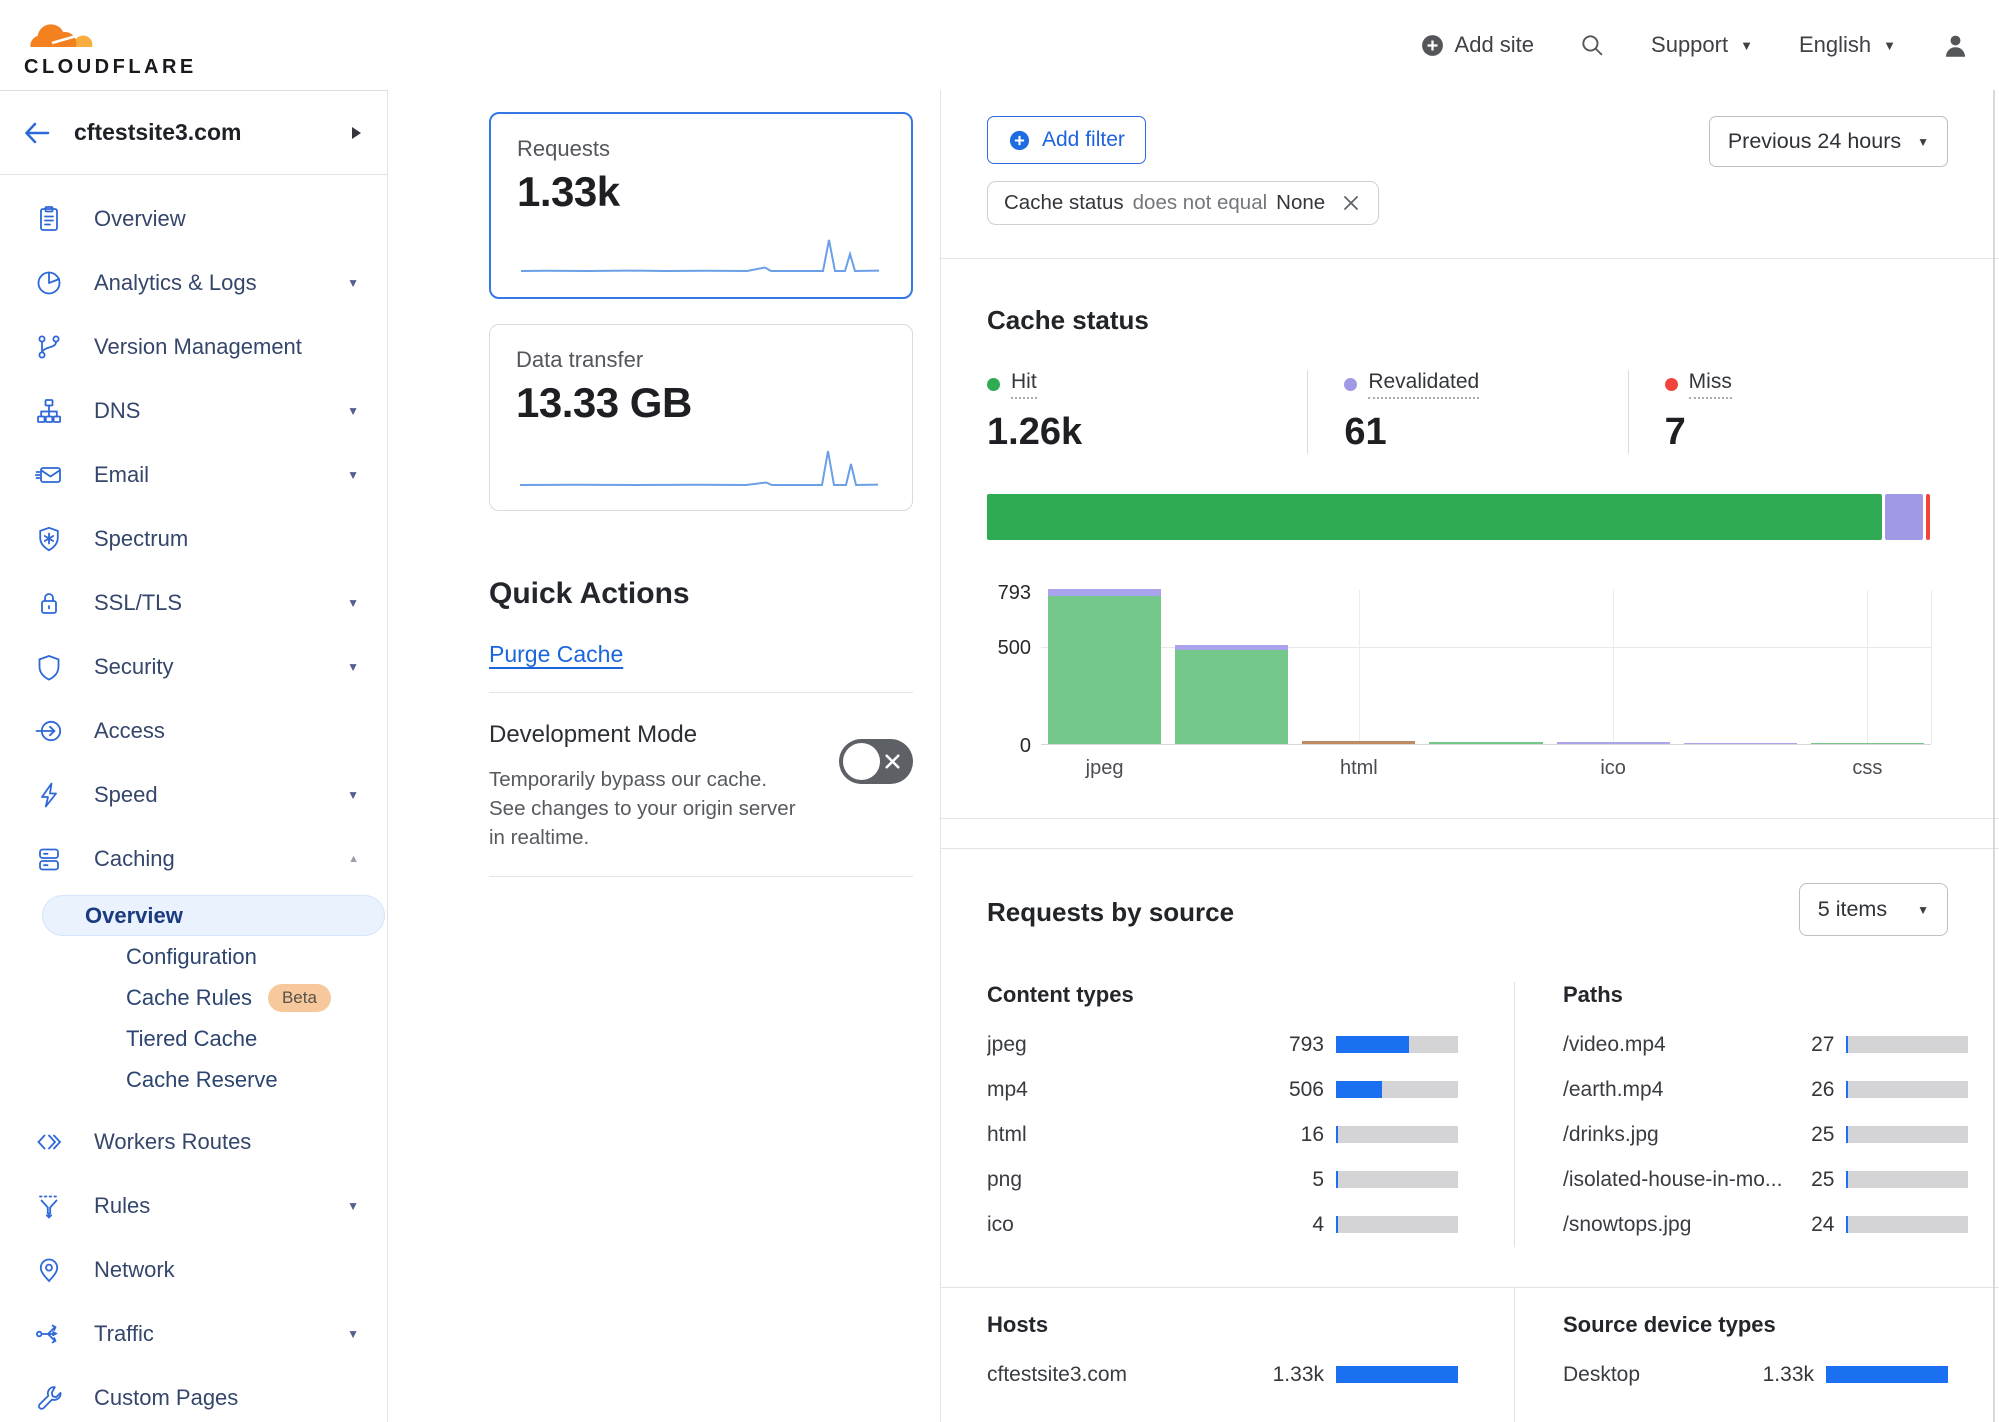  I want to click on row-value: 26, so click(1823, 1089).